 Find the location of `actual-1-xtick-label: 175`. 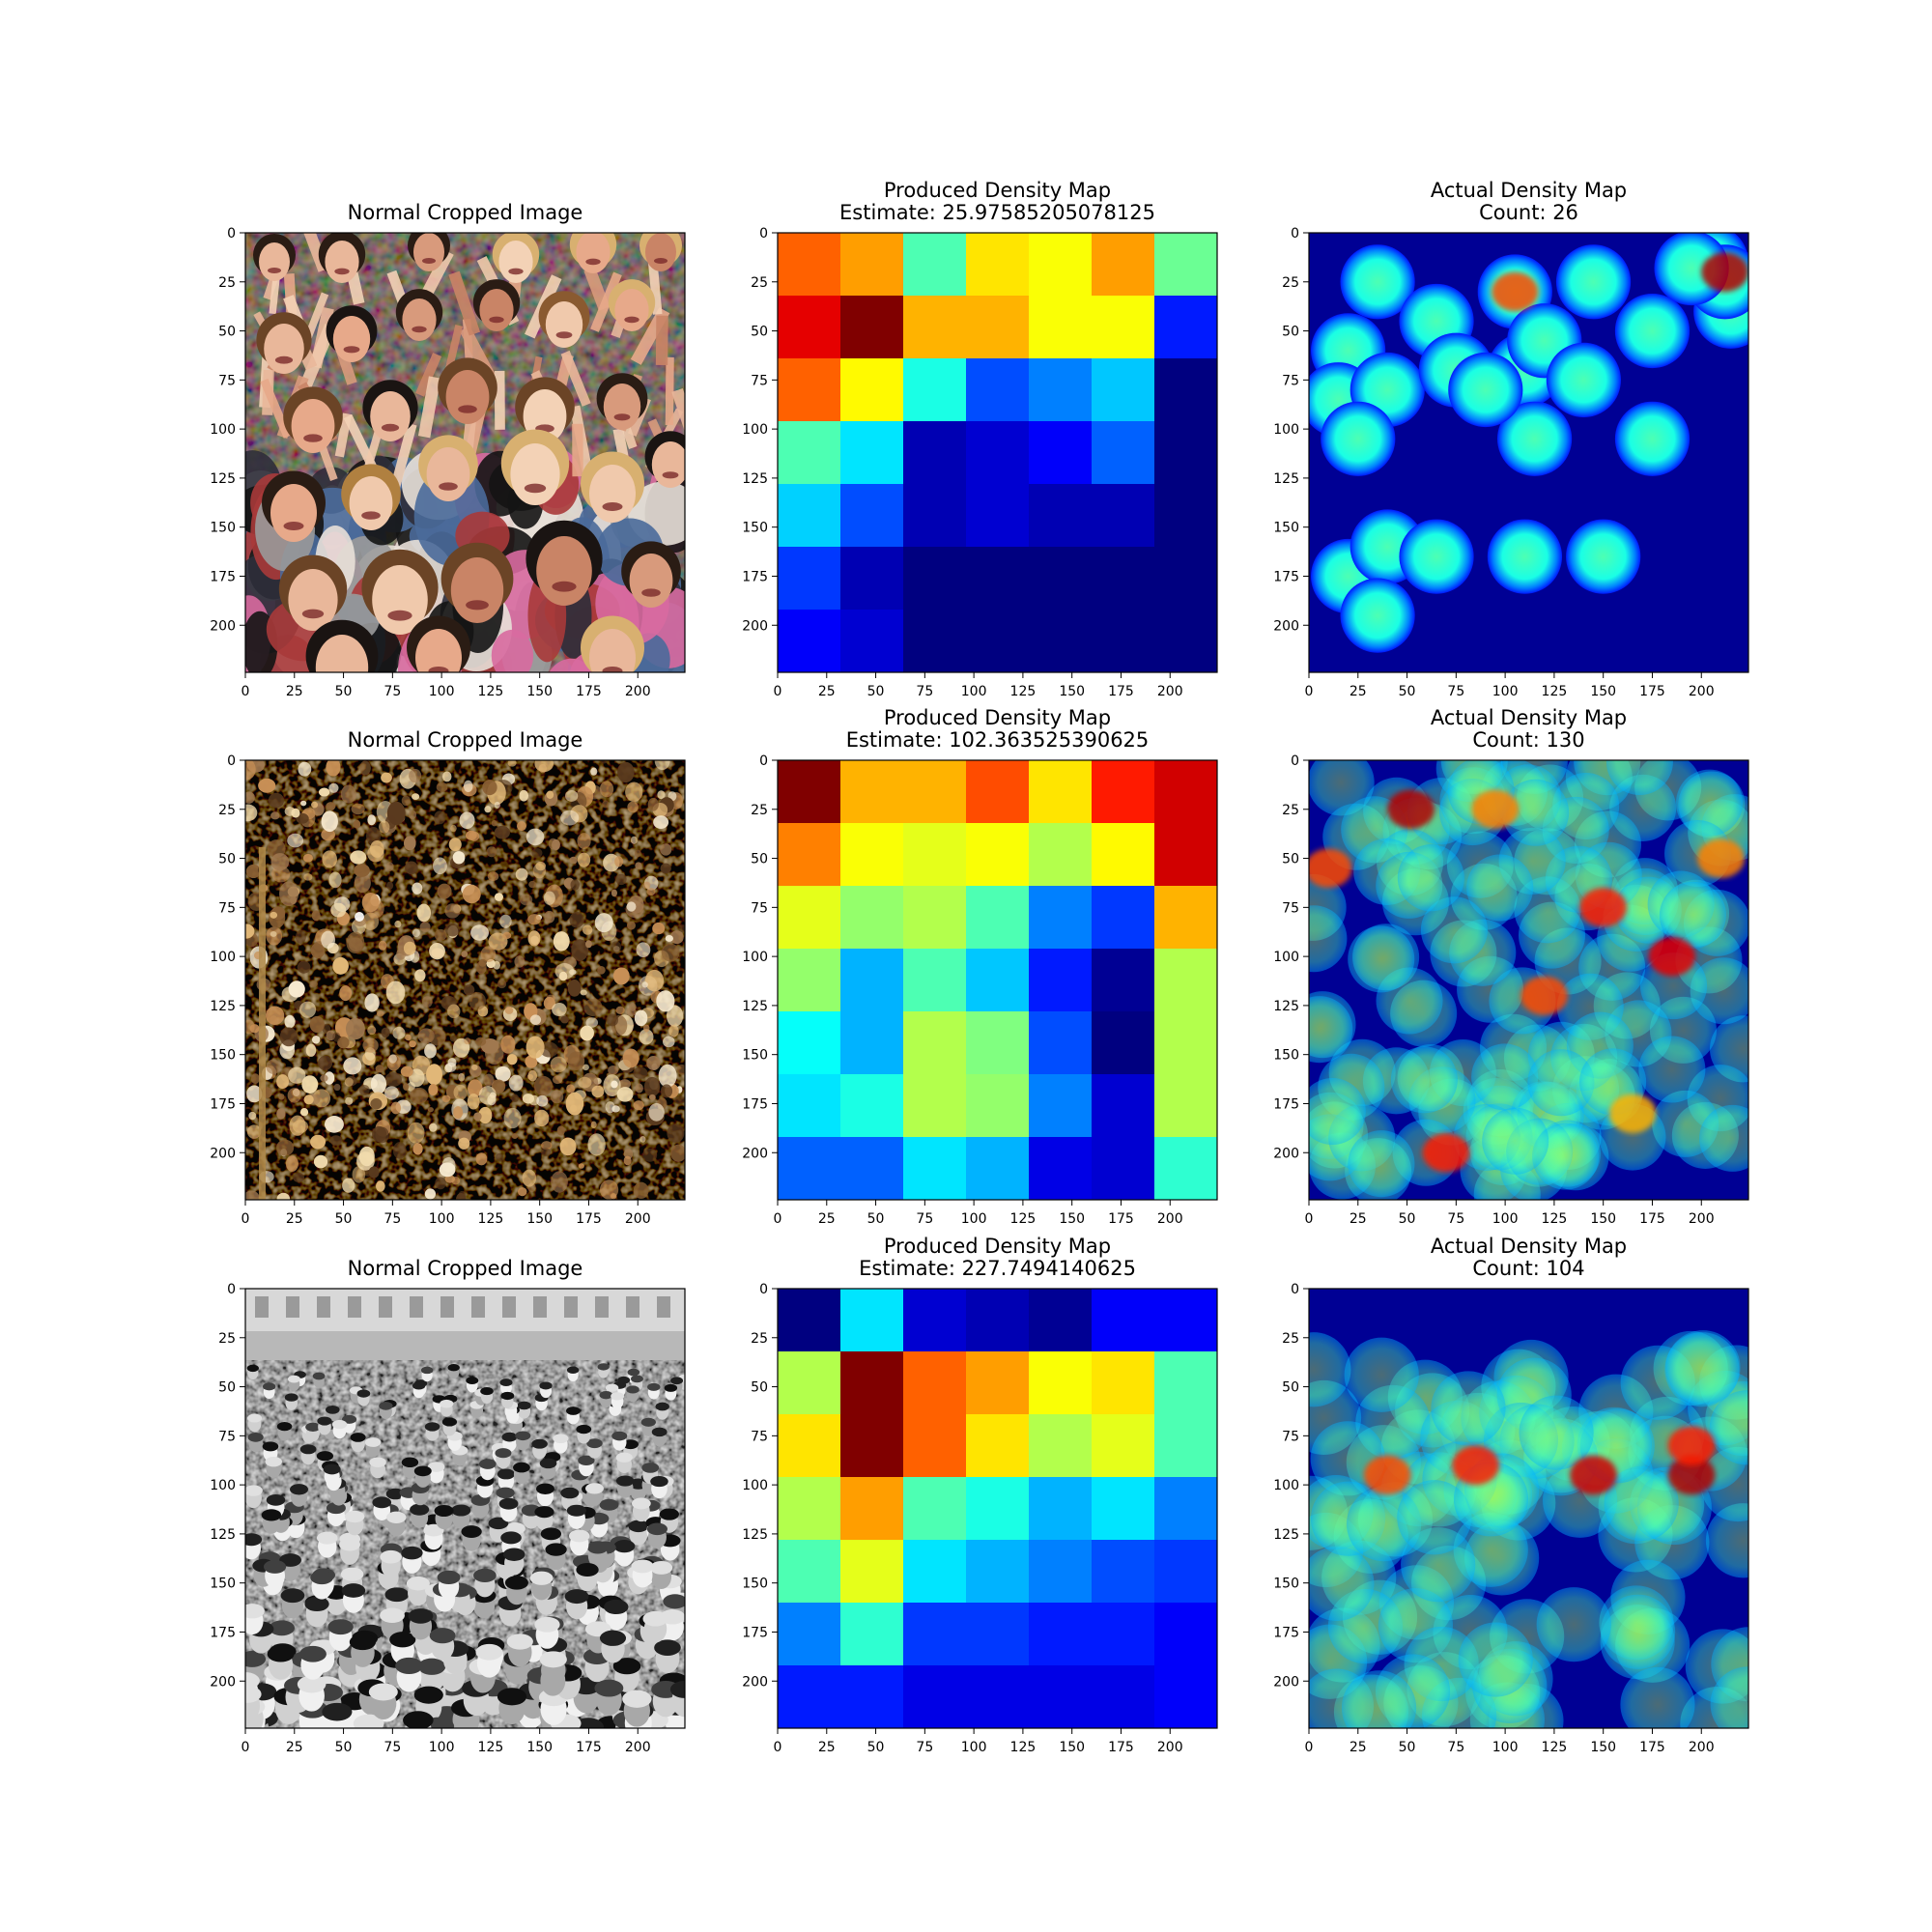

actual-1-xtick-label: 175 is located at coordinates (1652, 1219).